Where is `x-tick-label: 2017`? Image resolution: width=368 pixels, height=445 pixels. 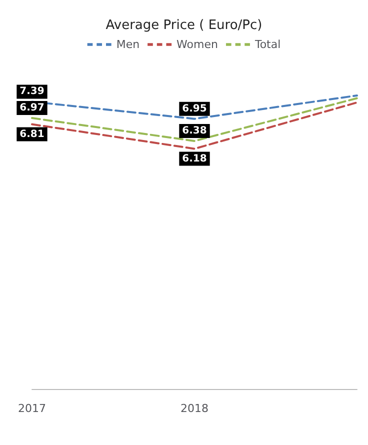
x-tick-label: 2017 is located at coordinates (32, 408).